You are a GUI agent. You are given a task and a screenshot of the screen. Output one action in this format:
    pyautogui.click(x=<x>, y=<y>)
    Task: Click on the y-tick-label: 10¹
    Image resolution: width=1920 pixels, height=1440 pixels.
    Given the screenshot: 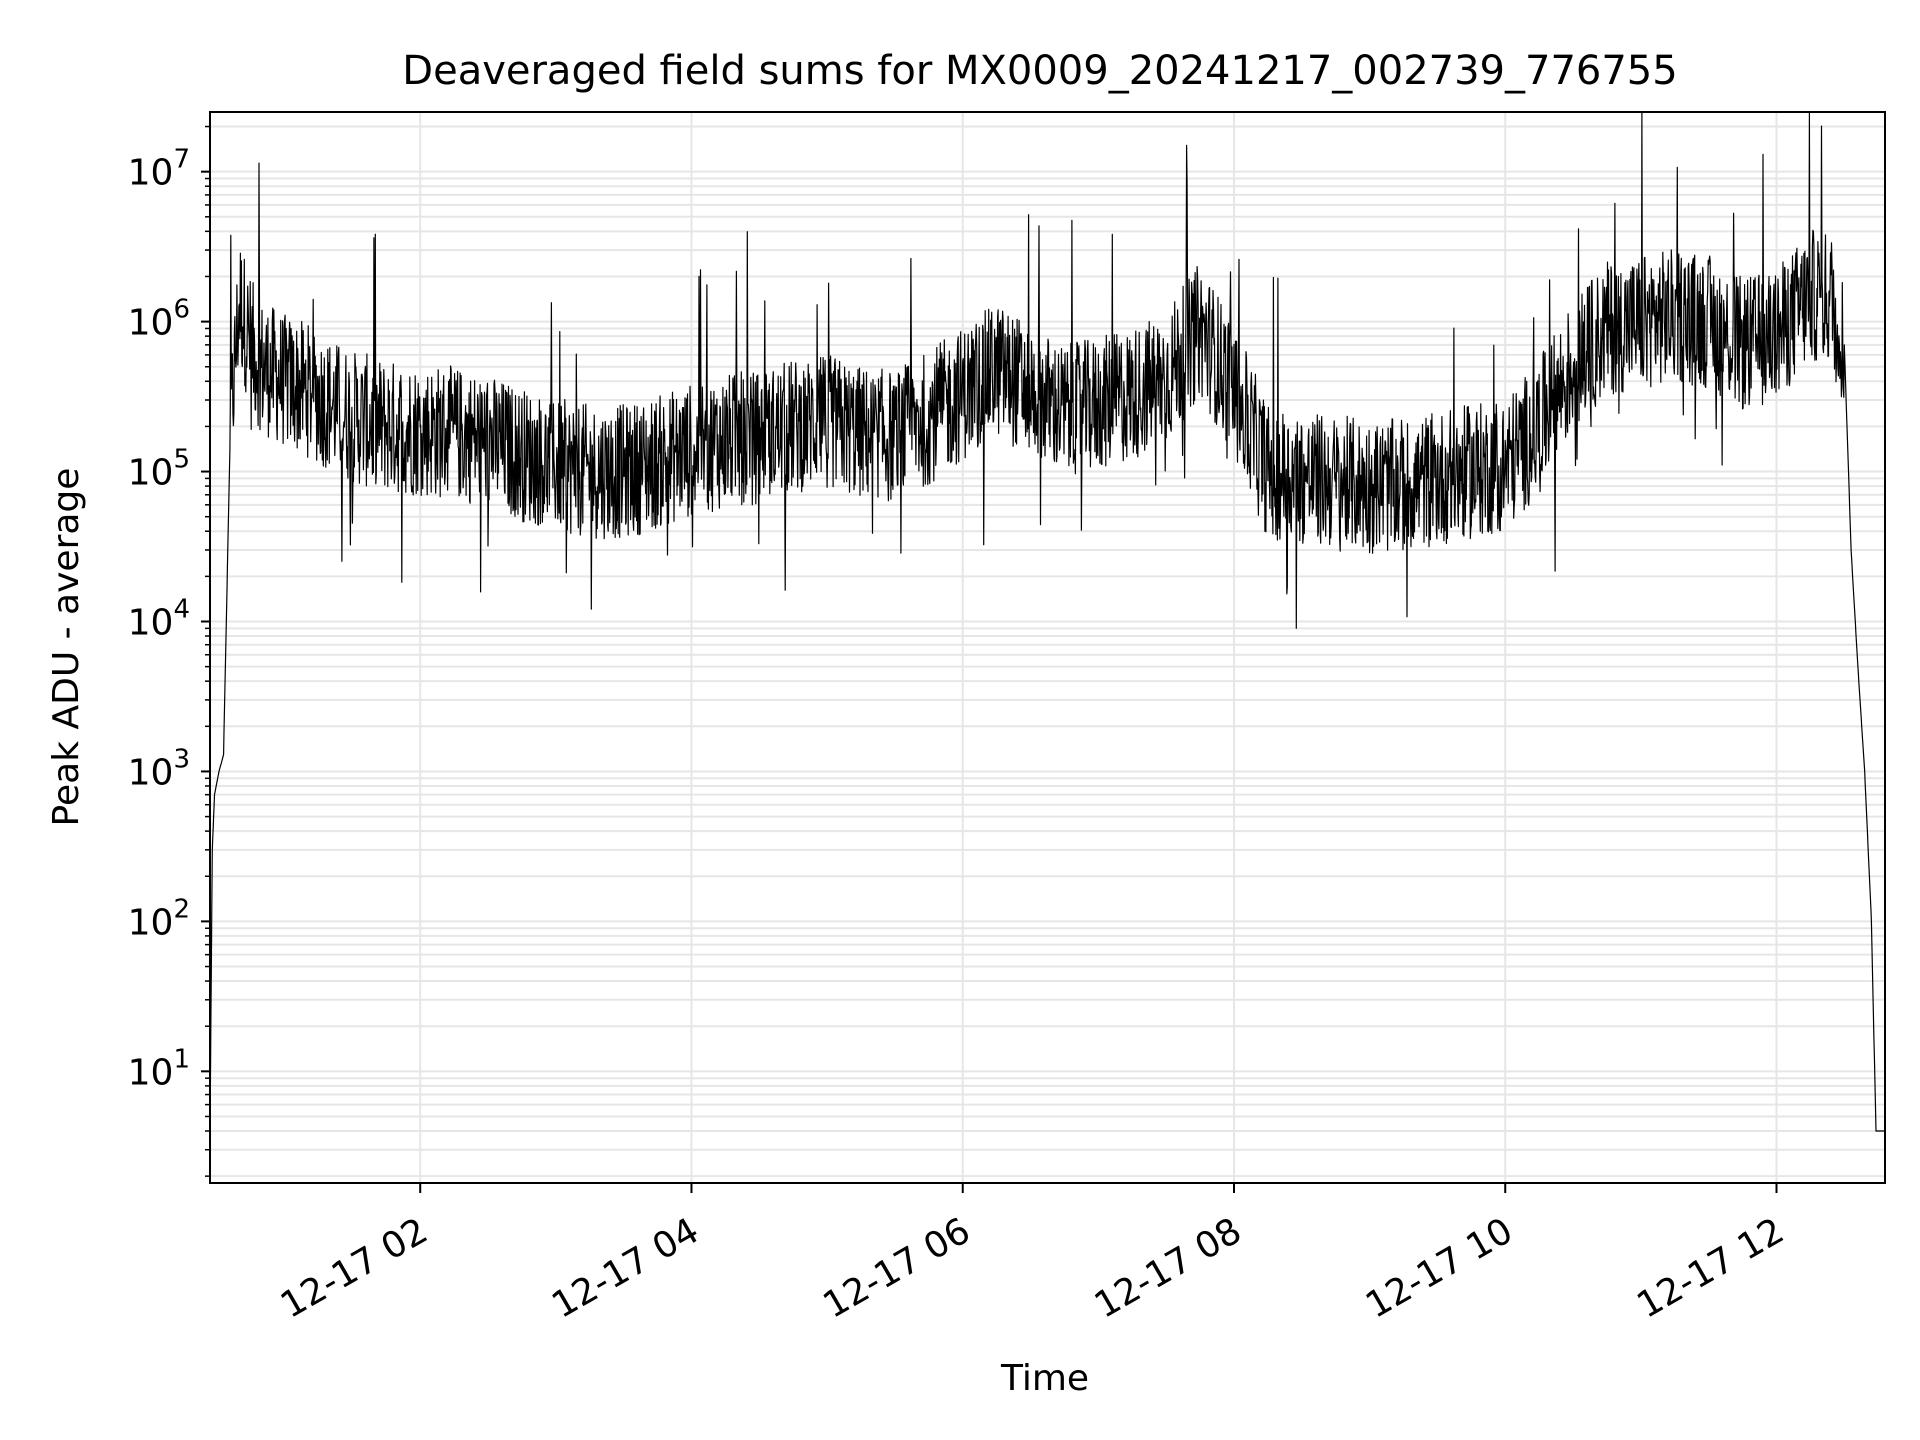 What is the action you would take?
    pyautogui.click(x=159, y=1068)
    